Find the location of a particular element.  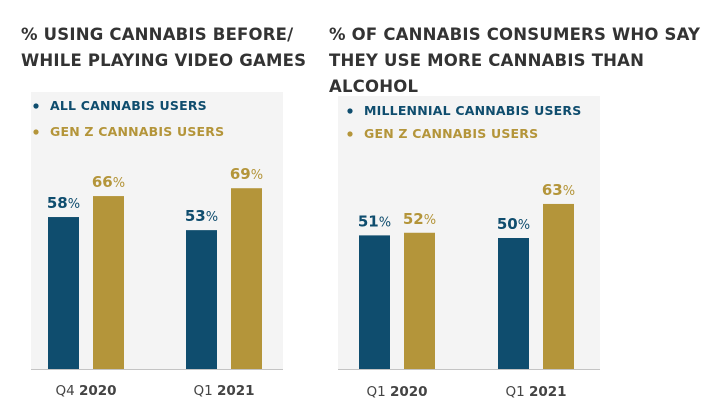

bar-navy-q4-2020 is located at coordinates (63, 293).